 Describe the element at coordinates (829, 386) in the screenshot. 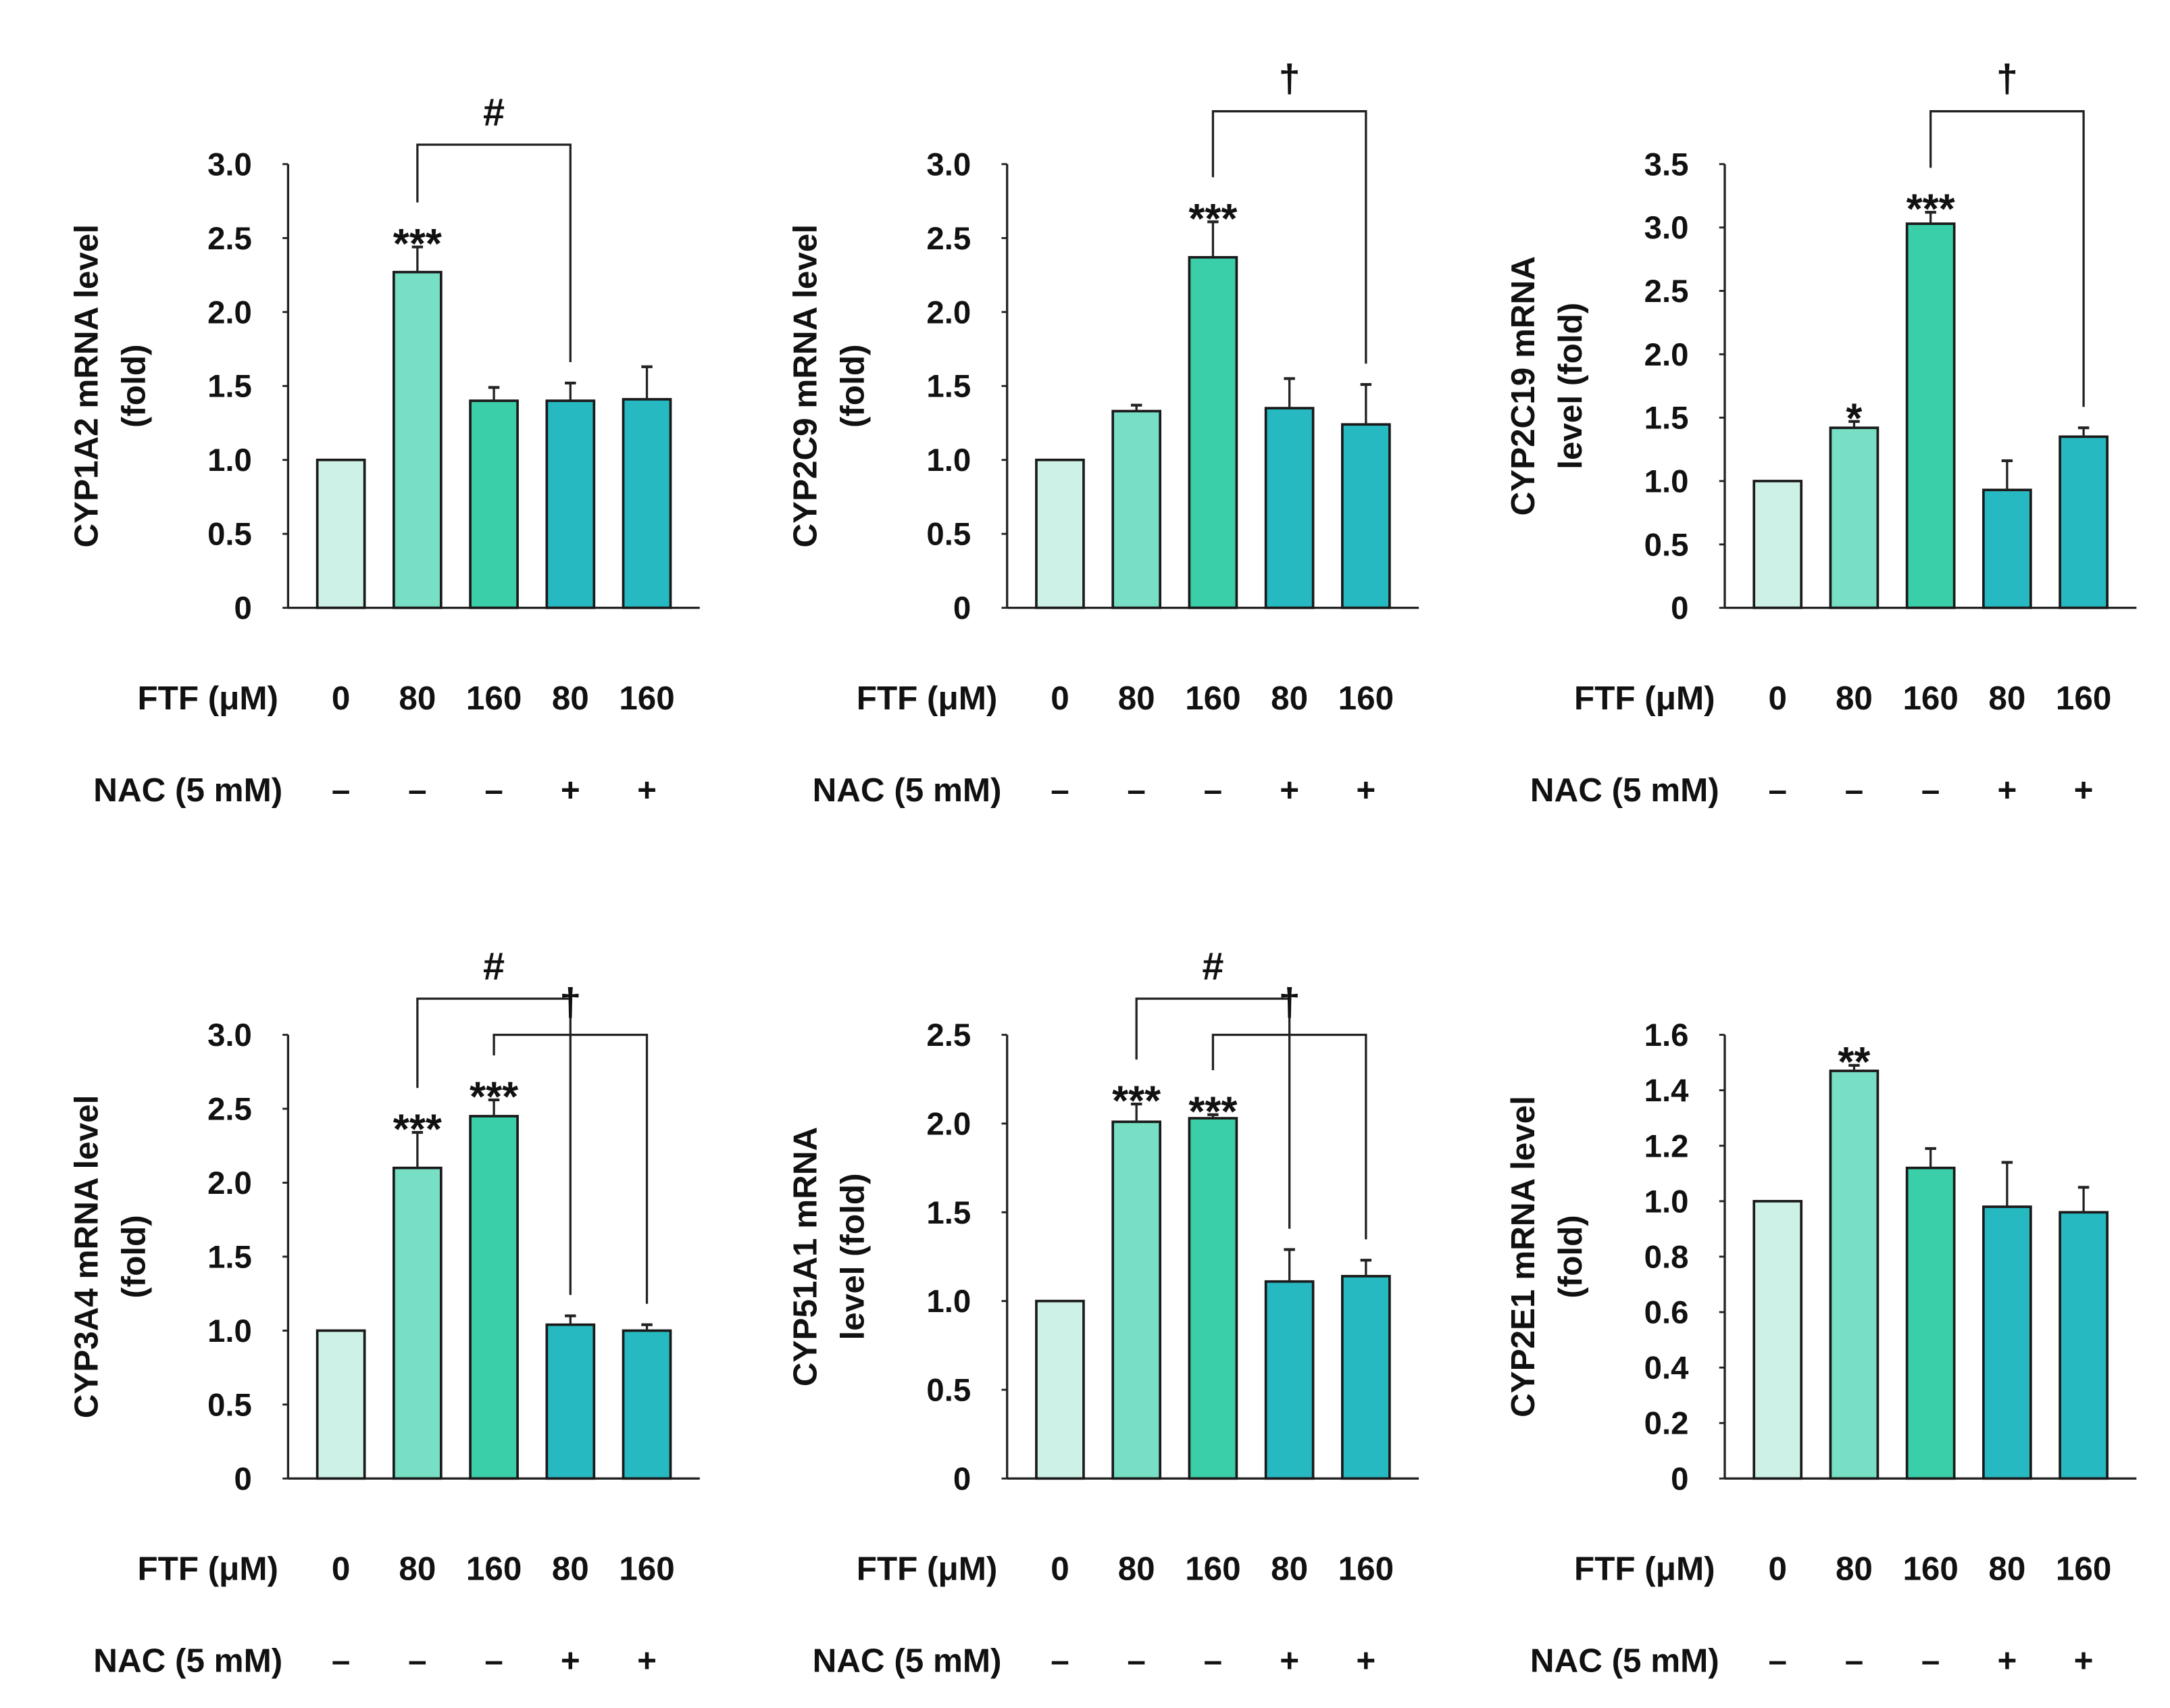

I see `y-axis-label: CYP2C9 mRNA level (fold)` at that location.